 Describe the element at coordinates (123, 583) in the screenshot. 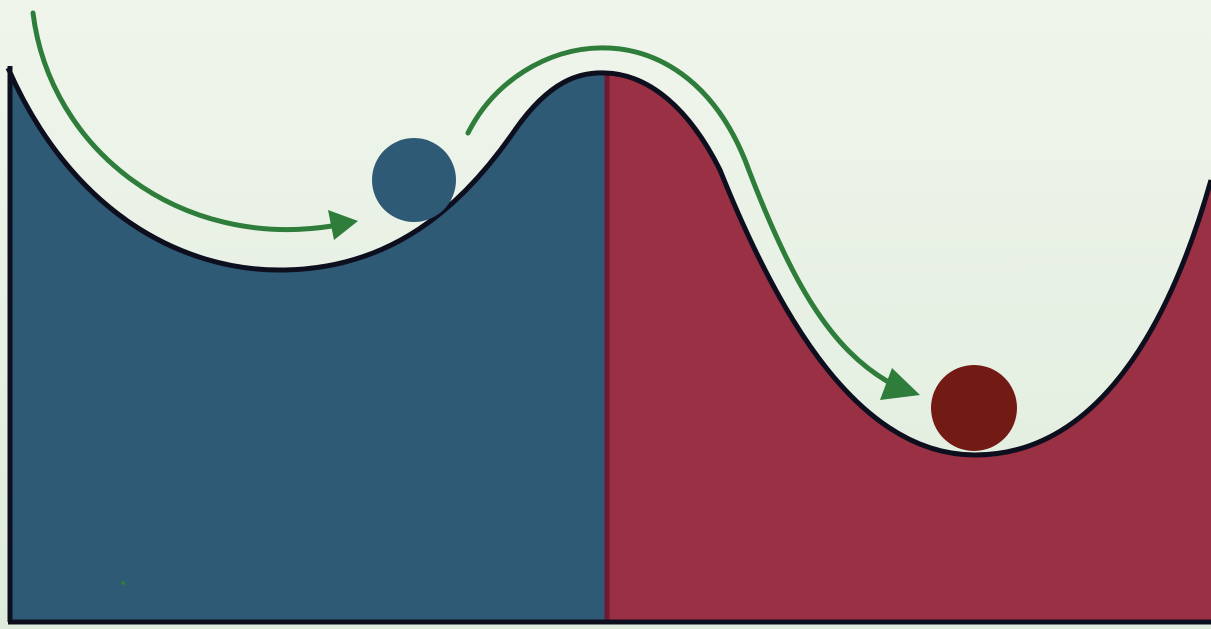

I see `speck` at that location.